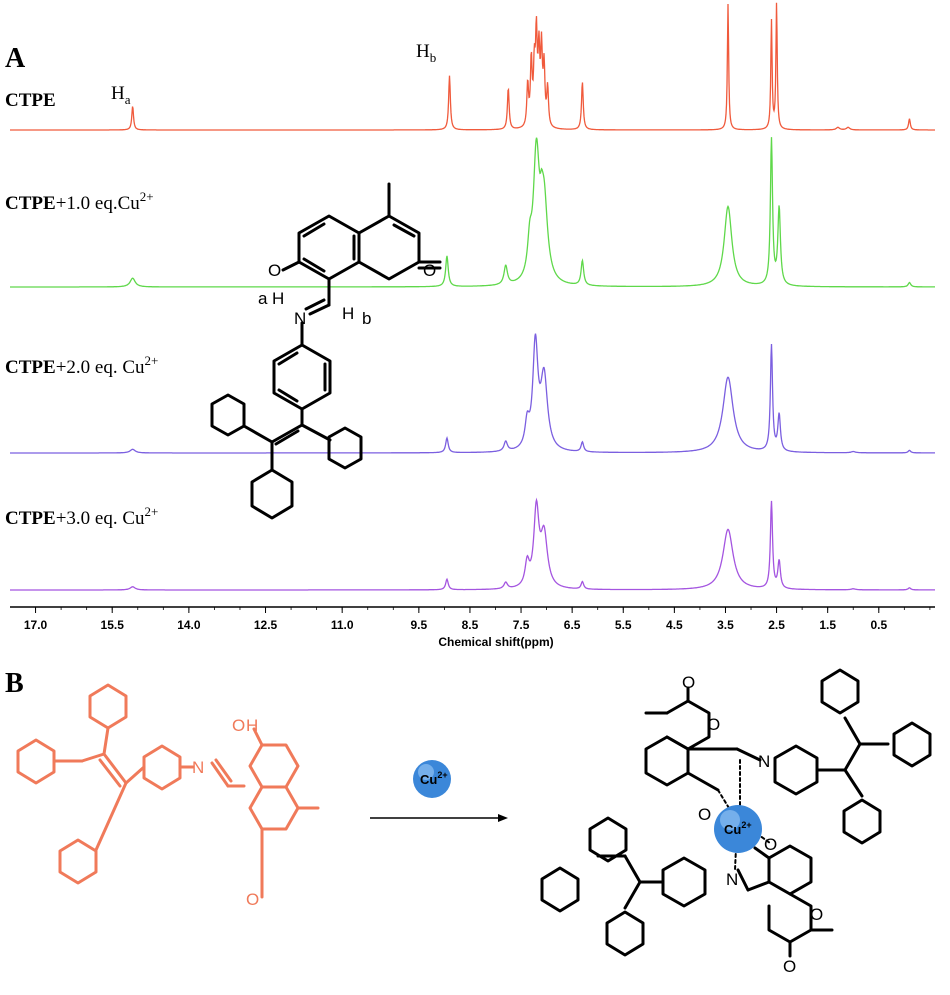  What do you see at coordinates (189, 625) in the screenshot?
I see `x-tick-label: 14.0` at bounding box center [189, 625].